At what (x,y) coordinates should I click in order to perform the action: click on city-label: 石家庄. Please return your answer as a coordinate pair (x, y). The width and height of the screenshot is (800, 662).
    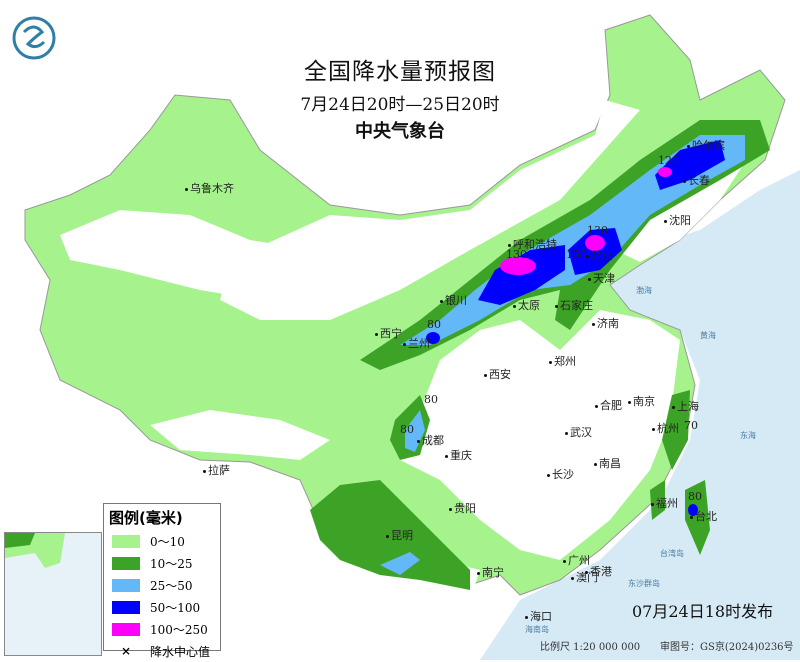
    Looking at the image, I should click on (574, 305).